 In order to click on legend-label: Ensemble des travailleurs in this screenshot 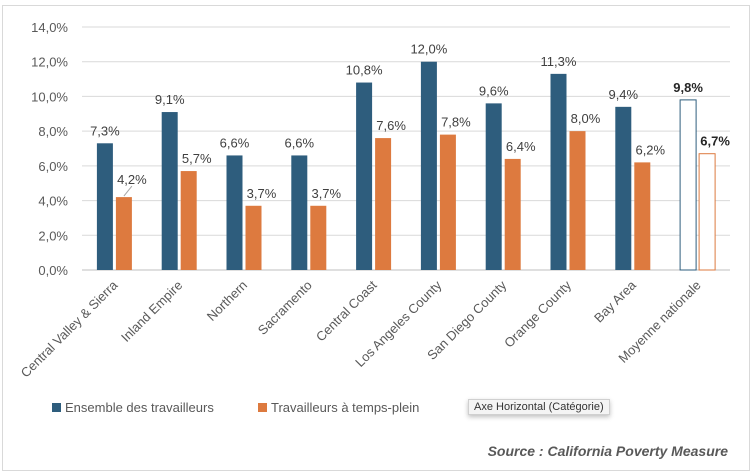, I will do `click(139, 407)`.